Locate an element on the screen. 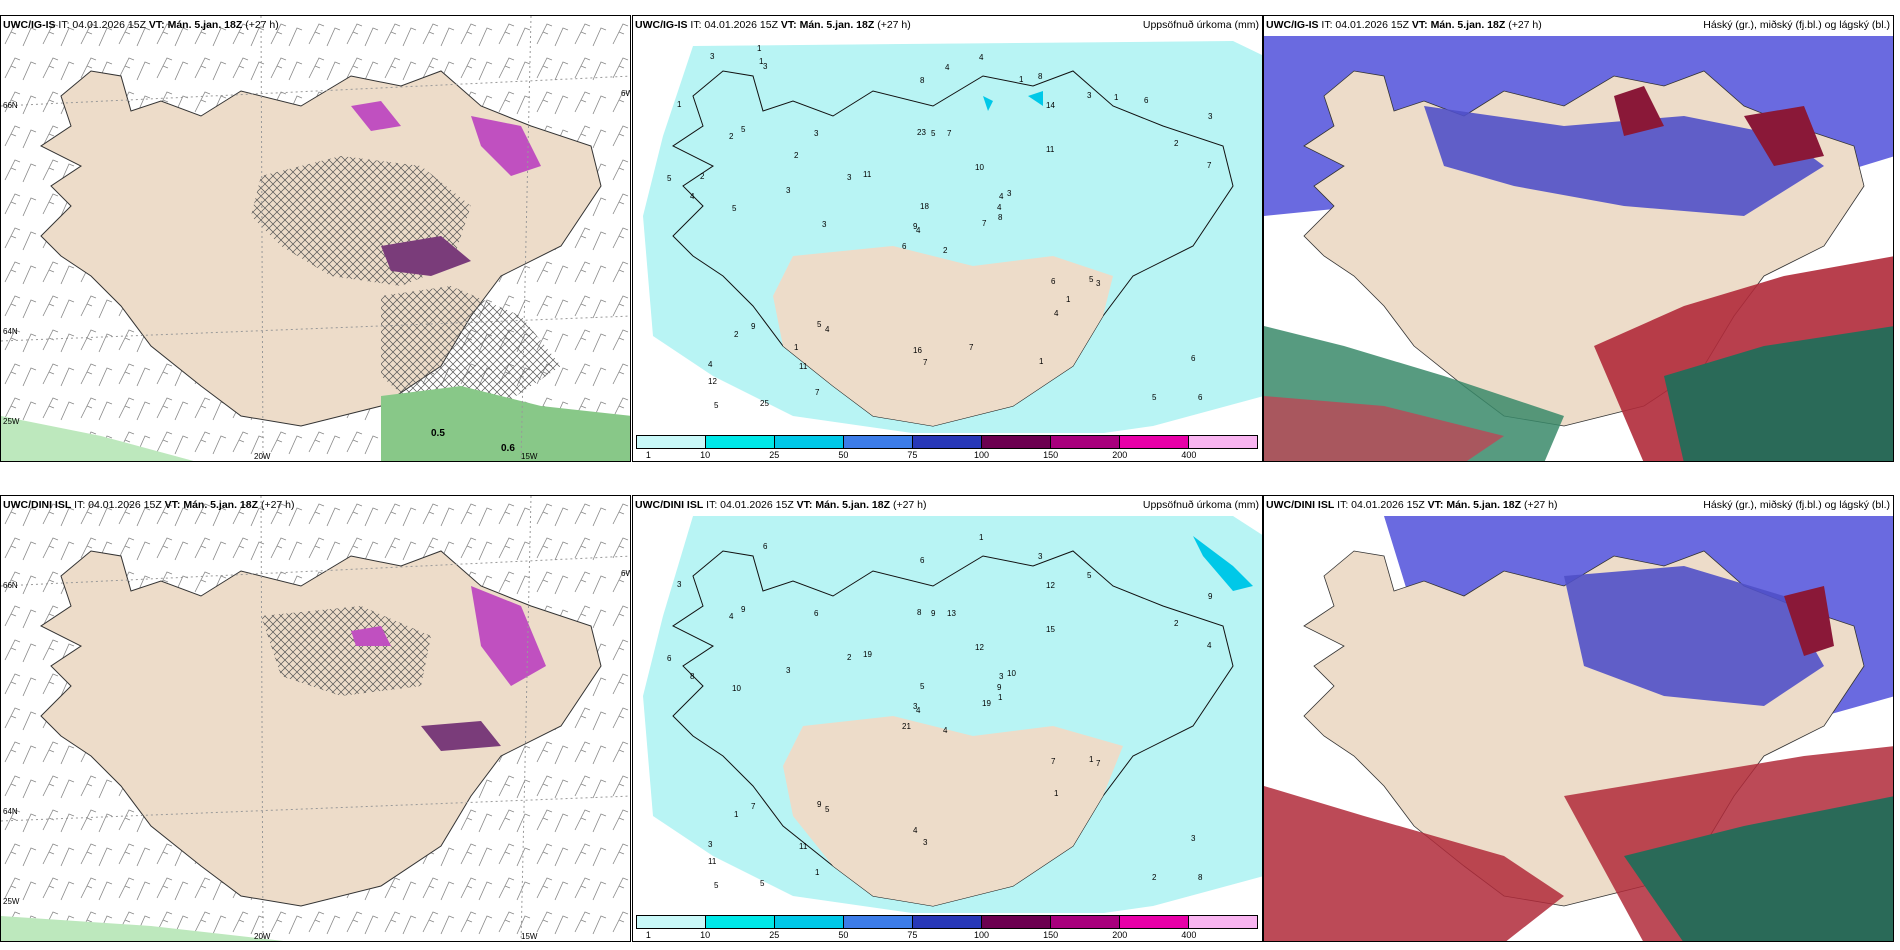 This screenshot has height=950, width=1900. legend-ticks: 1 10 25 50 75 100 150 200 400 is located at coordinates (947, 455).